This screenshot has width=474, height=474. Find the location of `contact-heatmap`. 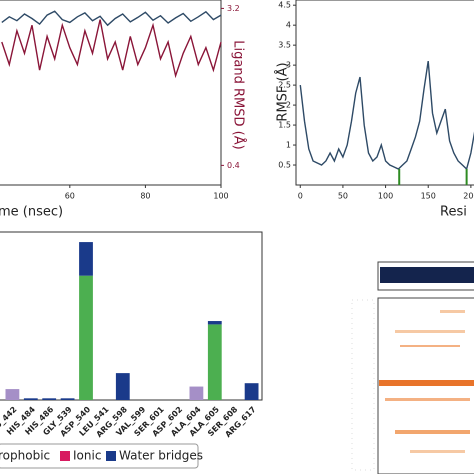

contact-heatmap is located at coordinates (412, 367).